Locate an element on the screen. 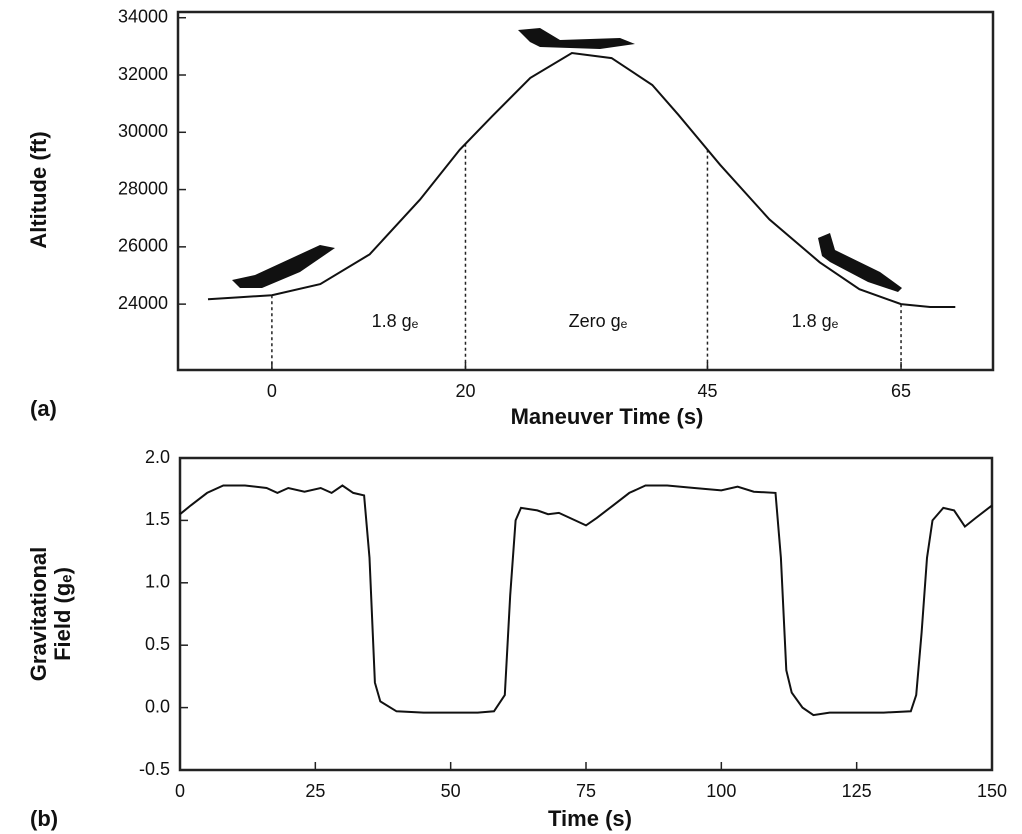 The image size is (1022, 834). x-tick-label: 25 is located at coordinates (315, 791).